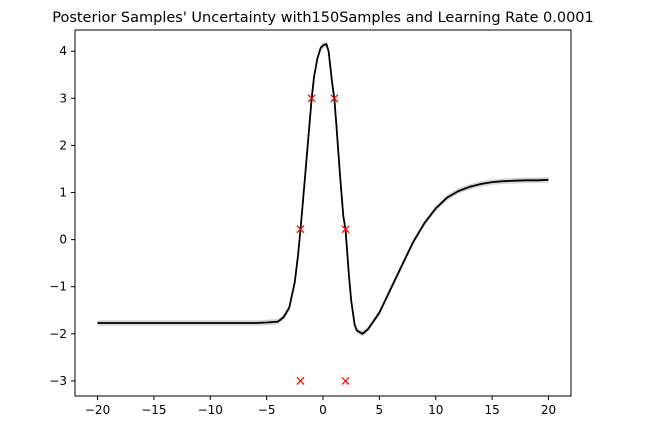 The width and height of the screenshot is (645, 433). I want to click on x-axis: −20 −15 −10 −5 0 5 10 15 20, so click(320, 406).